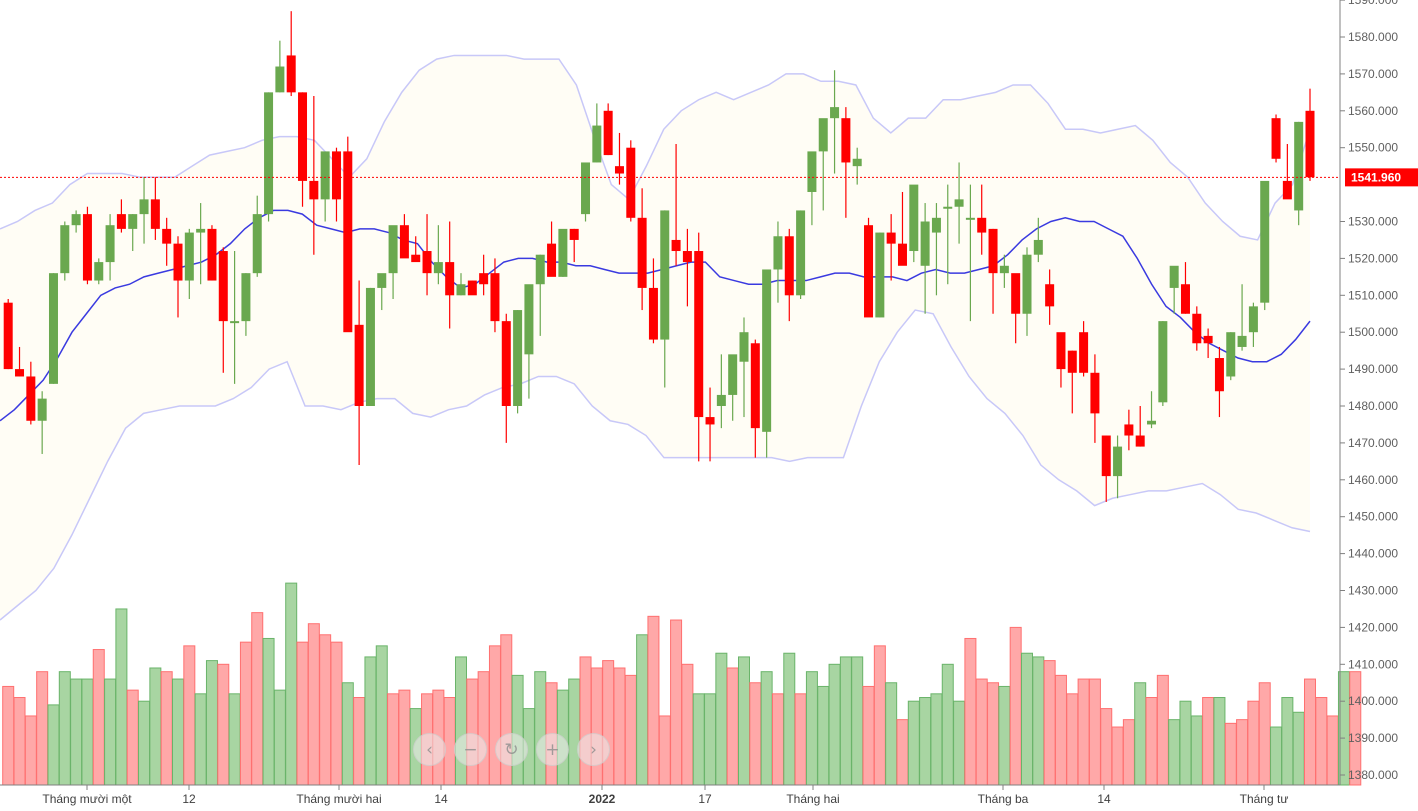 This screenshot has width=1418, height=811. Describe the element at coordinates (602, 799) in the screenshot. I see `svg-text: 2022` at that location.